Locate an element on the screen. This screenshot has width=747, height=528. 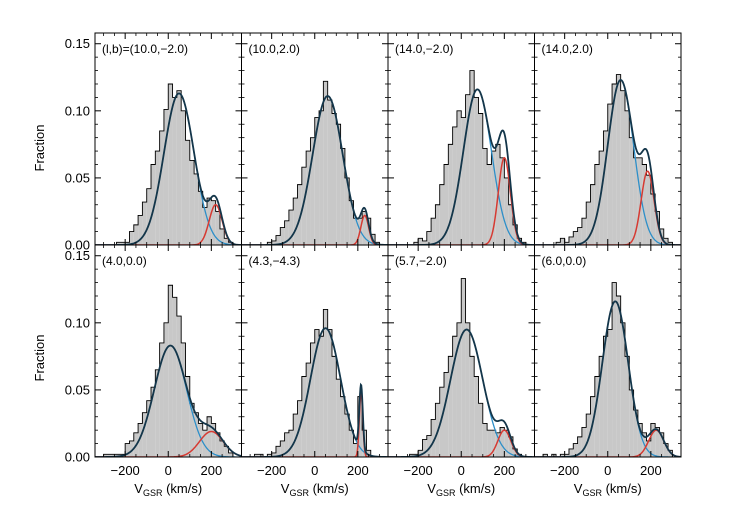
x-axis-label-main: V is located at coordinates (578, 488).